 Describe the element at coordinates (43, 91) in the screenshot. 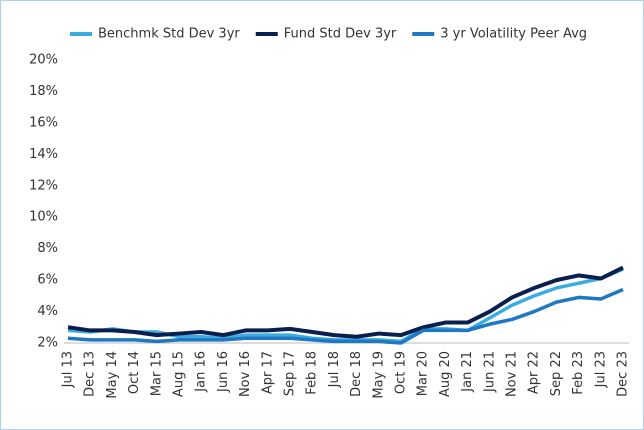

I see `y-tick-label: 18%` at that location.